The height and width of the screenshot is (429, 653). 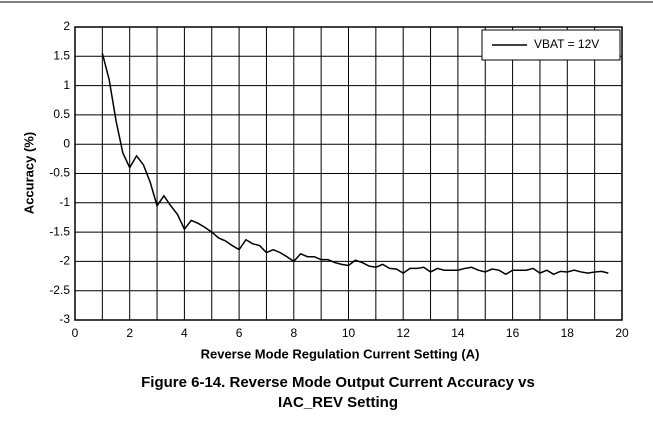 I want to click on figure-caption: IAC_REV Setting, so click(x=338, y=402).